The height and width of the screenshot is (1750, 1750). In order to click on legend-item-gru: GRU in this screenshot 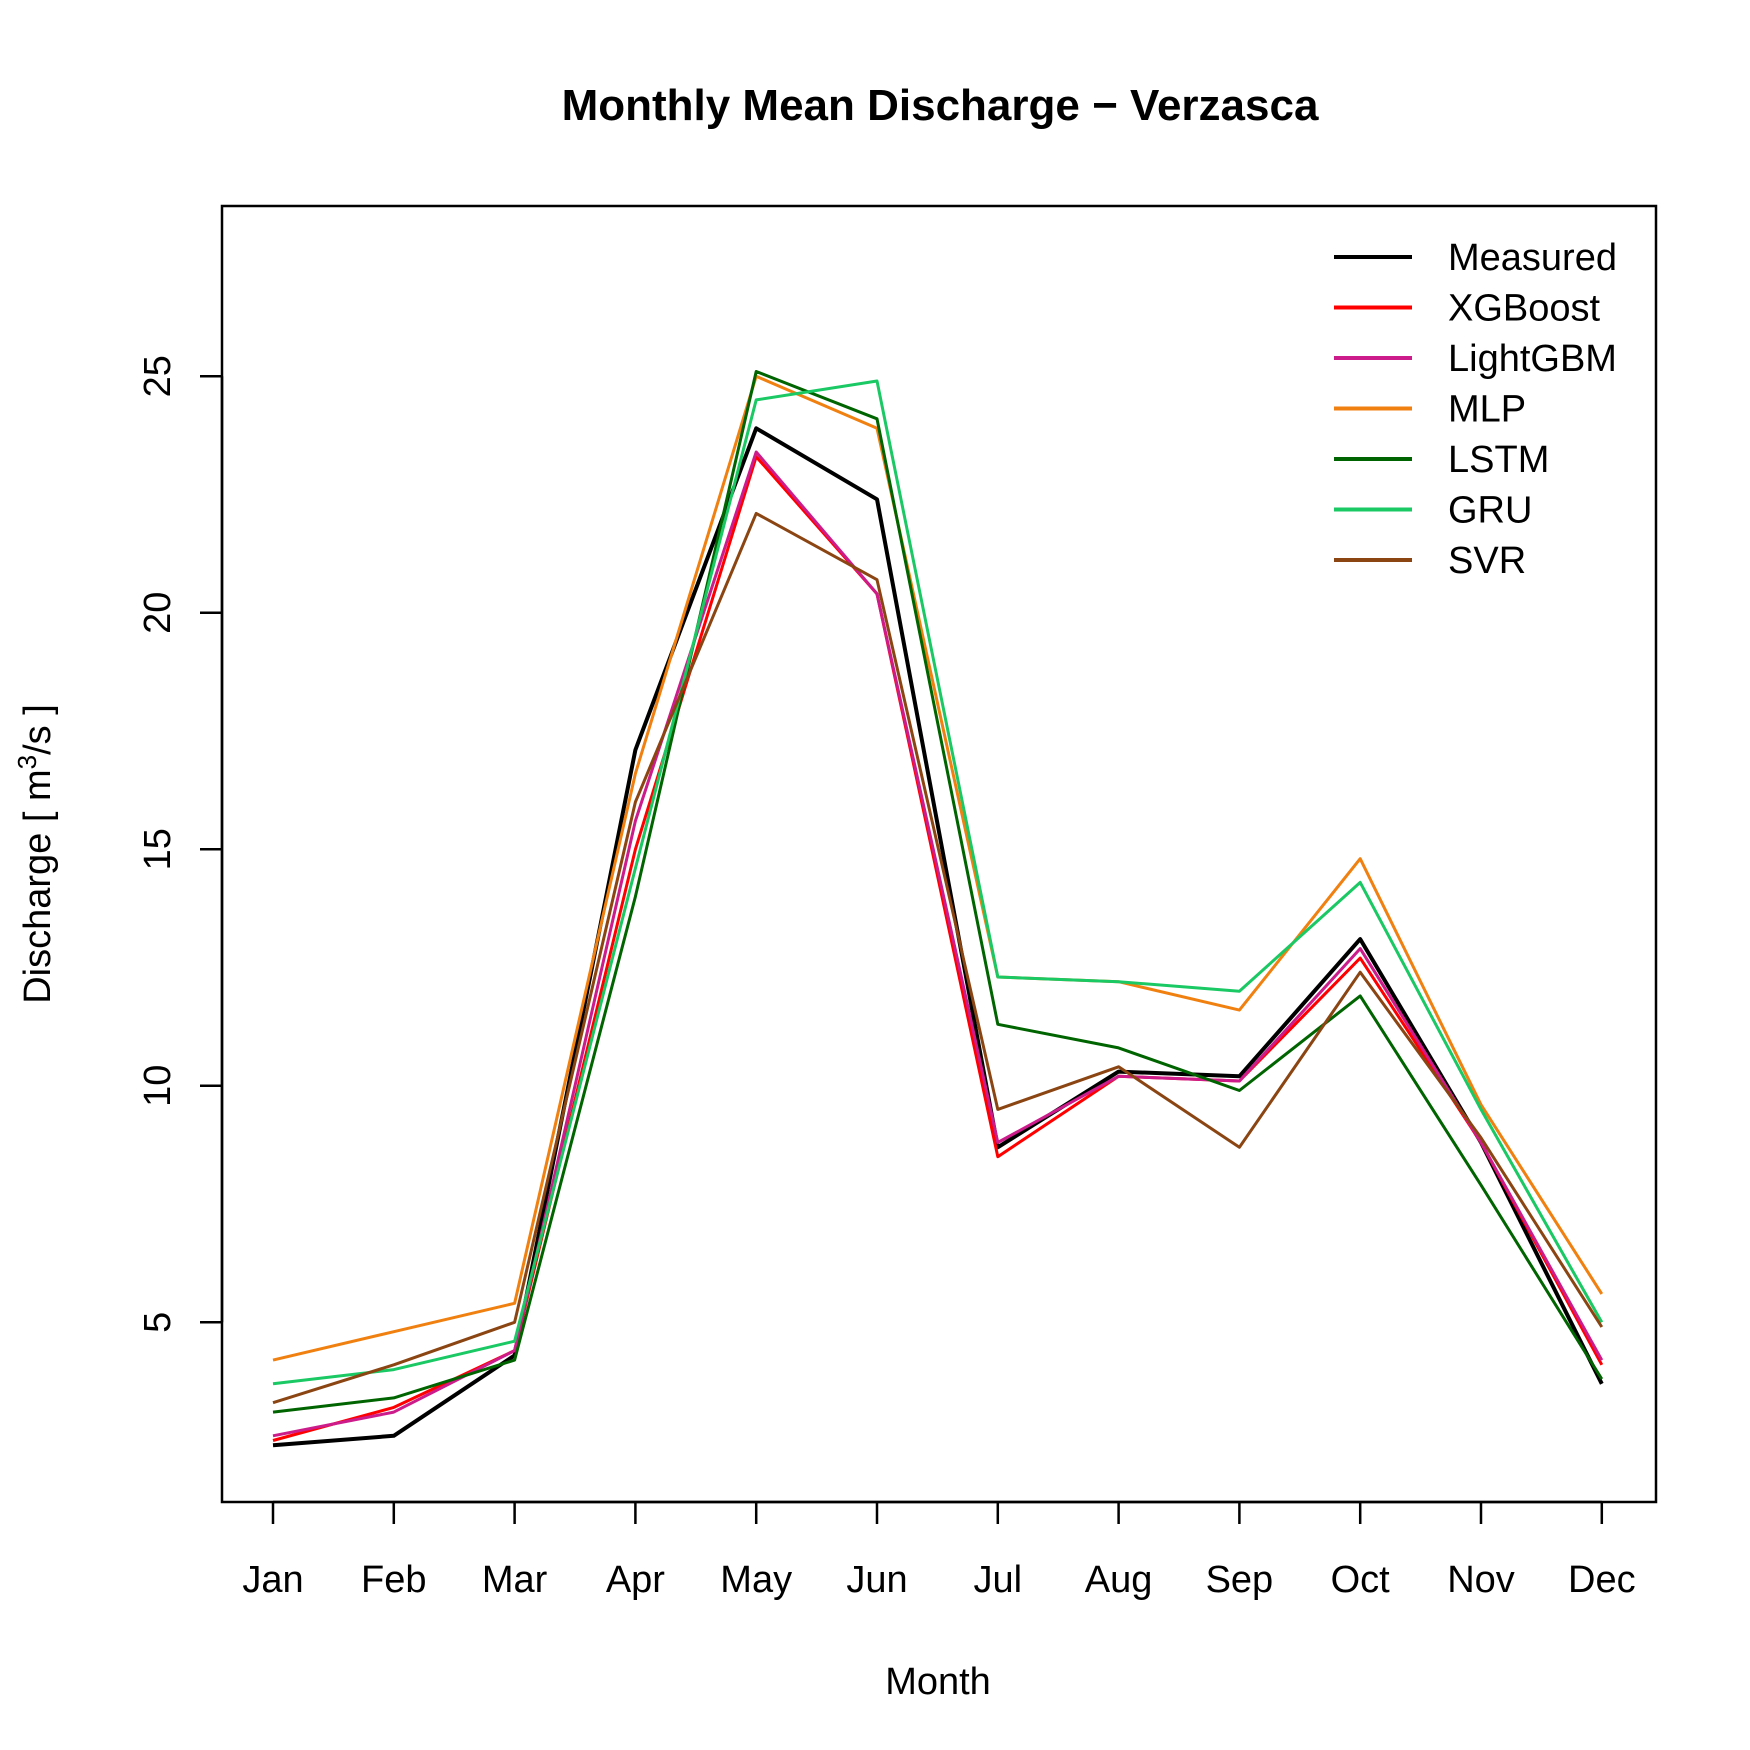, I will do `click(1433, 511)`.